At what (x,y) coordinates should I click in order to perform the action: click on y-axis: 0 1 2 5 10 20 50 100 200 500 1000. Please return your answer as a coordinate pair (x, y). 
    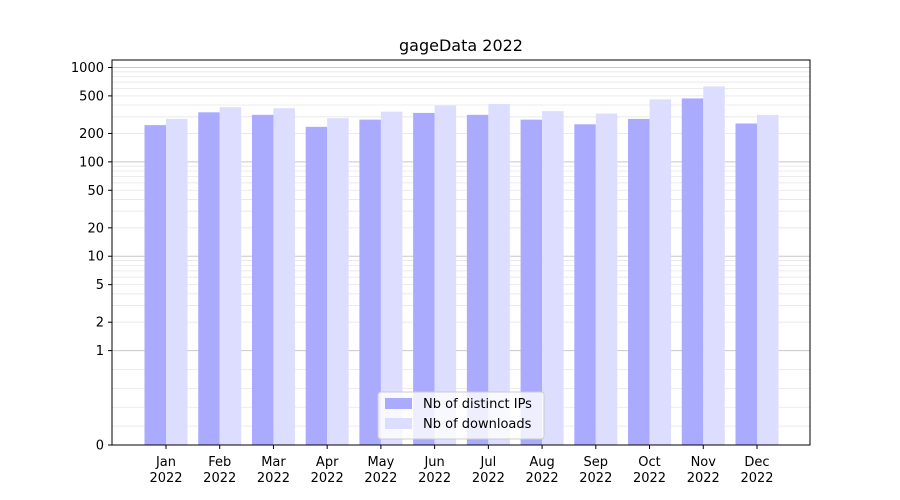
    Looking at the image, I should click on (91, 257).